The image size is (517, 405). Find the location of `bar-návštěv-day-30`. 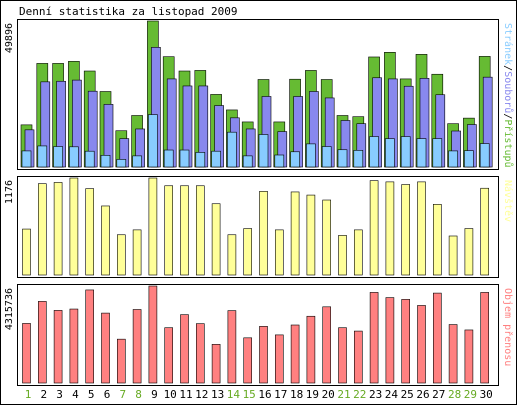

bar-návštěv-day-30 is located at coordinates (485, 231).